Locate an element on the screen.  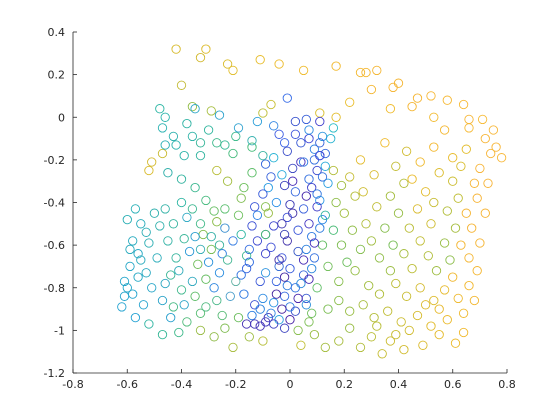
x-tick-label: 0.8 is located at coordinates (507, 384).